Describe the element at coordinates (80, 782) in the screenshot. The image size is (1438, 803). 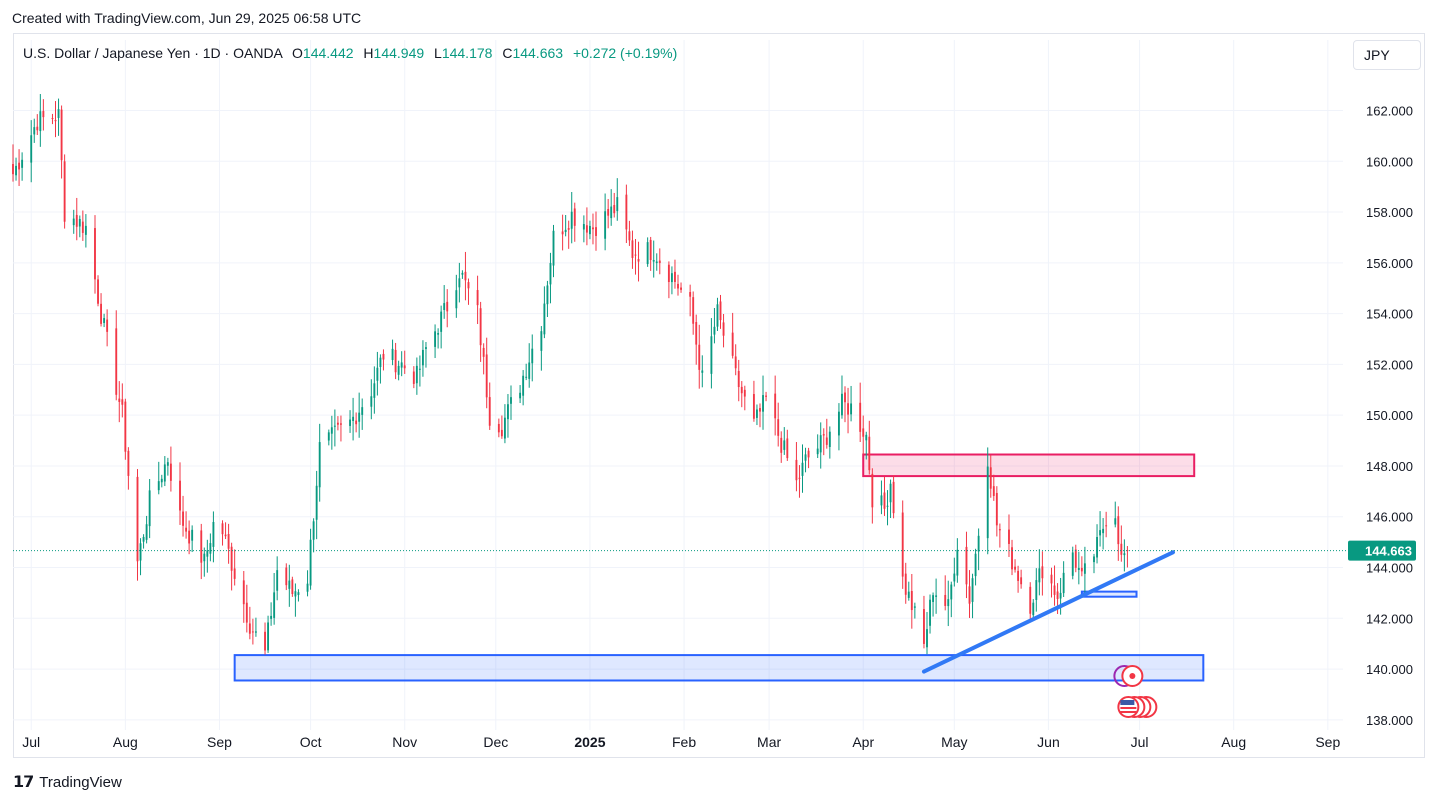
I see `footer-brand-text: TradingView` at that location.